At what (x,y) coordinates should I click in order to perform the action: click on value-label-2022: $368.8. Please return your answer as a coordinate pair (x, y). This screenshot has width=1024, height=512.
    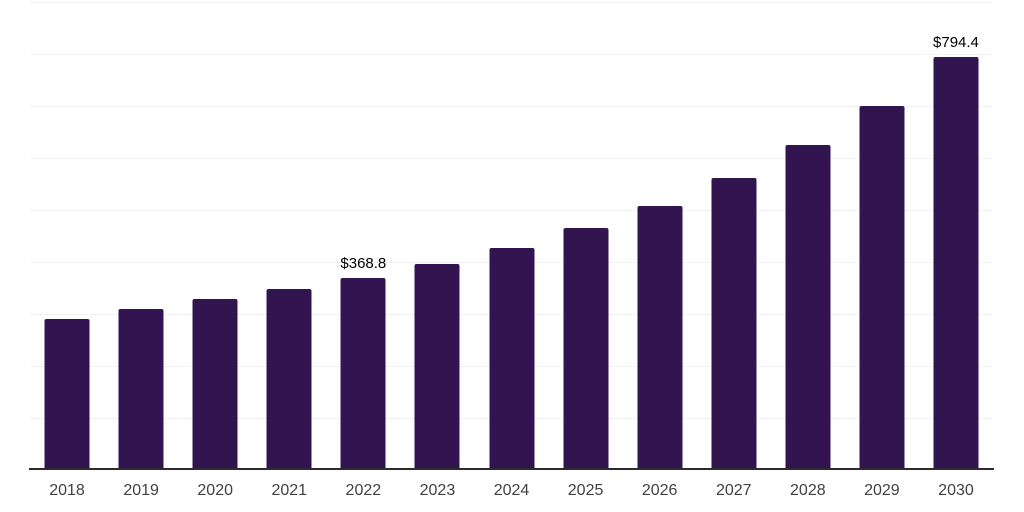
    Looking at the image, I should click on (363, 264).